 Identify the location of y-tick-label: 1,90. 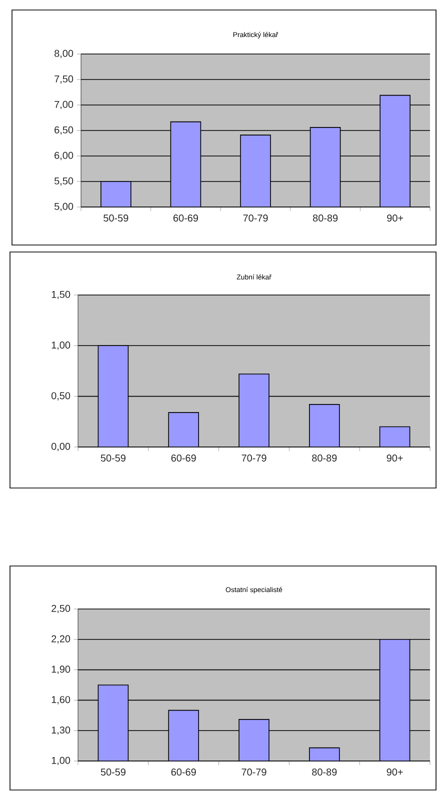
(61, 670).